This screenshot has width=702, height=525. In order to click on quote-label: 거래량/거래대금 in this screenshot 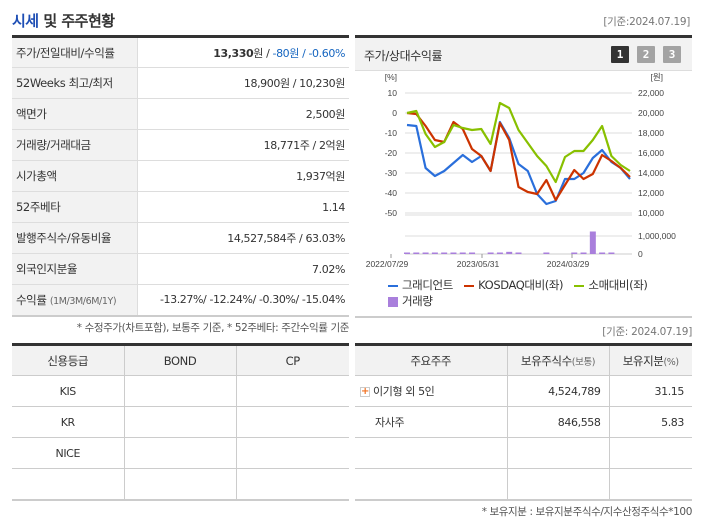, I will do `click(75, 145)`.